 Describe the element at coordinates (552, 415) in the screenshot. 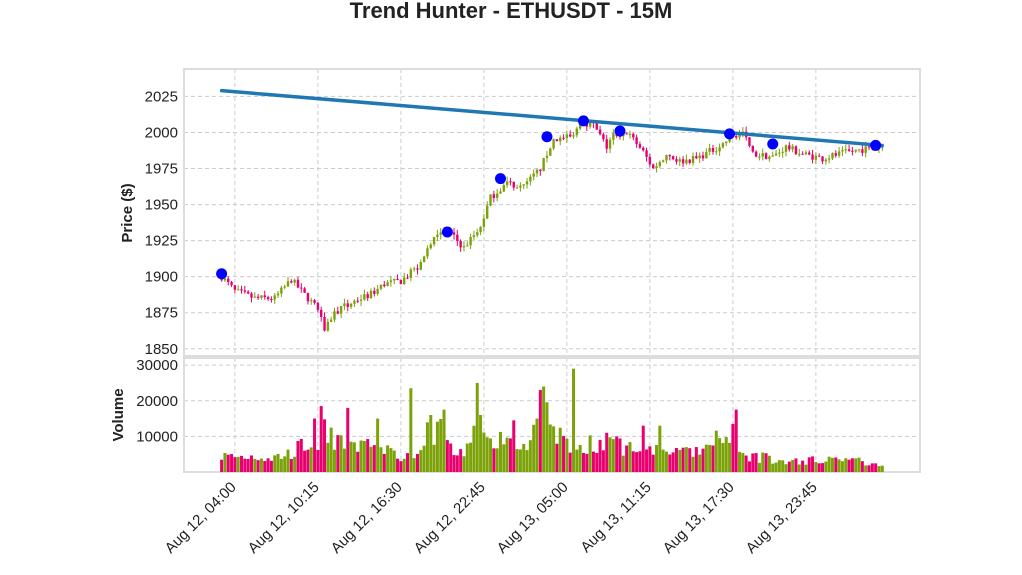

I see `volume-panel-frame` at that location.